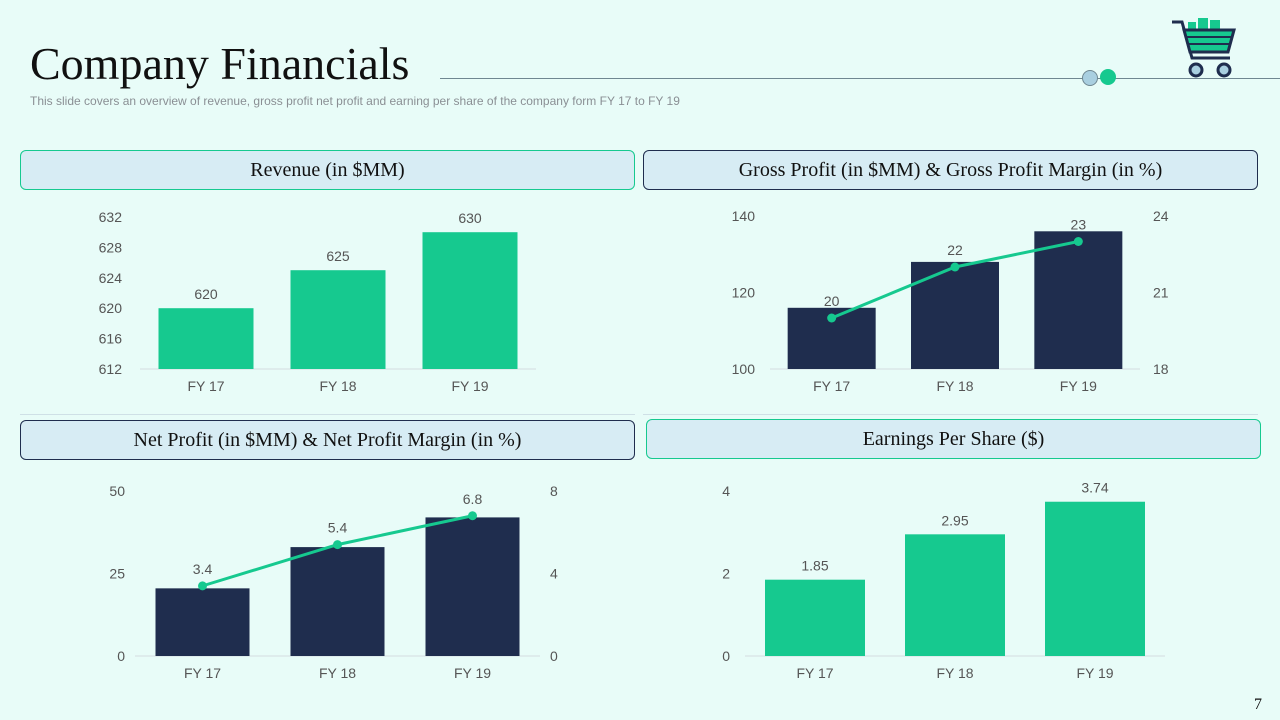 This screenshot has width=1280, height=720. Describe the element at coordinates (954, 520) in the screenshot. I see `data-label: 2.95` at that location.